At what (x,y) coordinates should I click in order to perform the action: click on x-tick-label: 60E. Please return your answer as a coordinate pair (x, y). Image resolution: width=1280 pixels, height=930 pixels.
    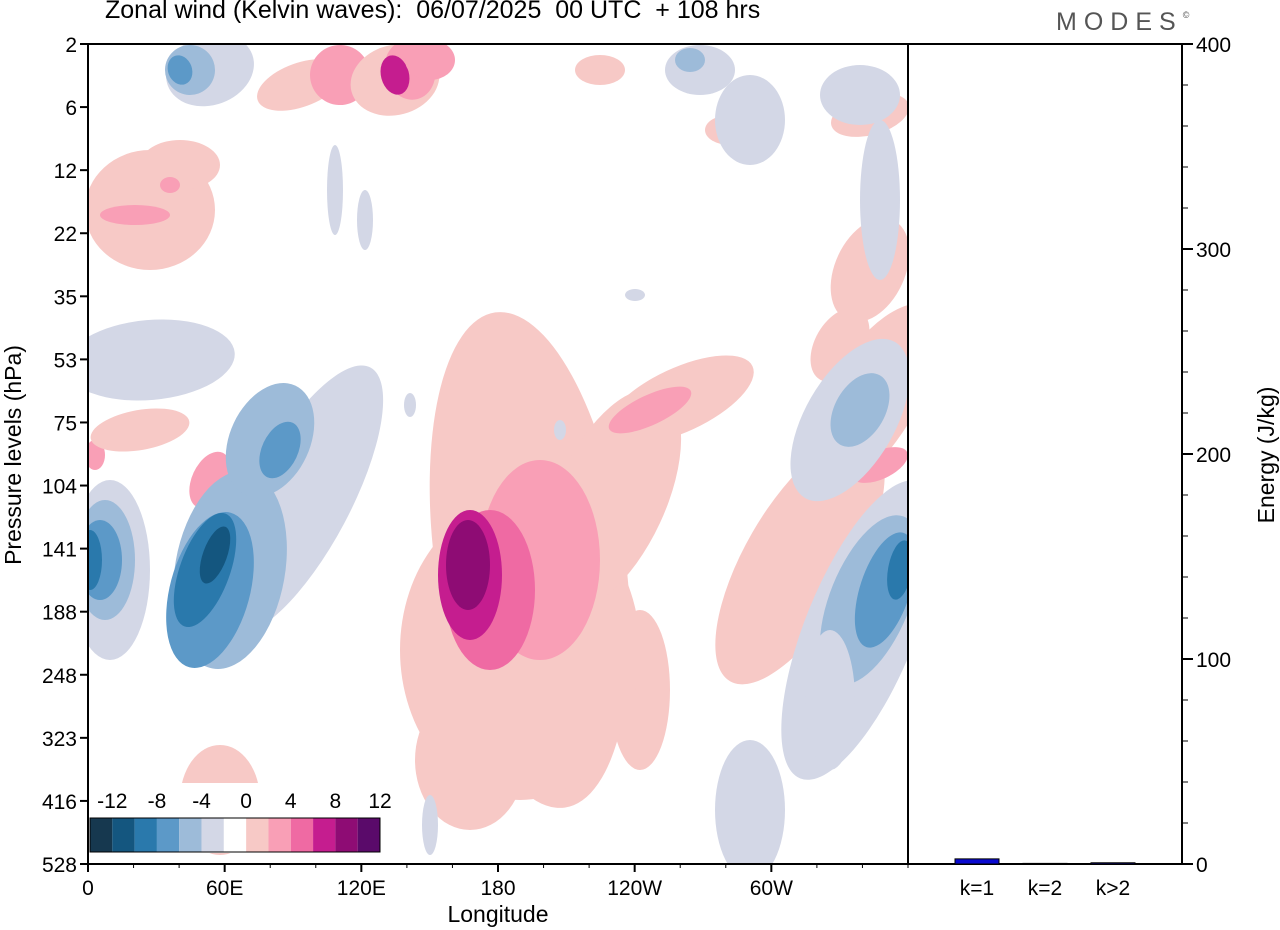
    Looking at the image, I should click on (224, 888).